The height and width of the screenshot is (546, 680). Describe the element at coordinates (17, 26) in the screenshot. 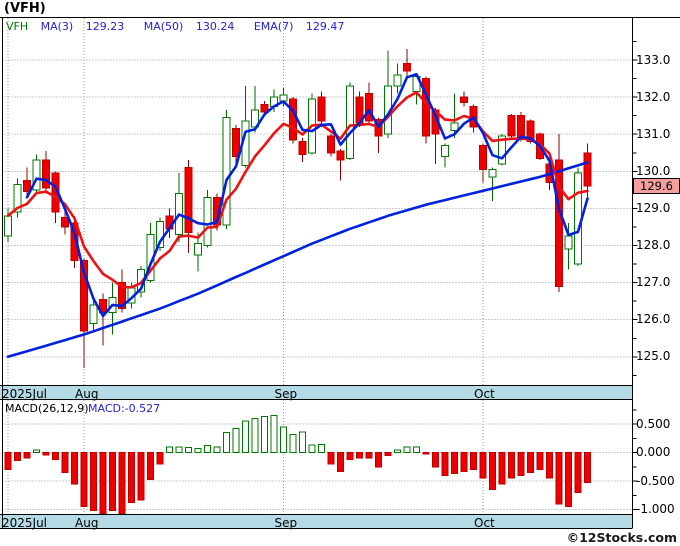

I see `legend-symbol: VFH` at that location.